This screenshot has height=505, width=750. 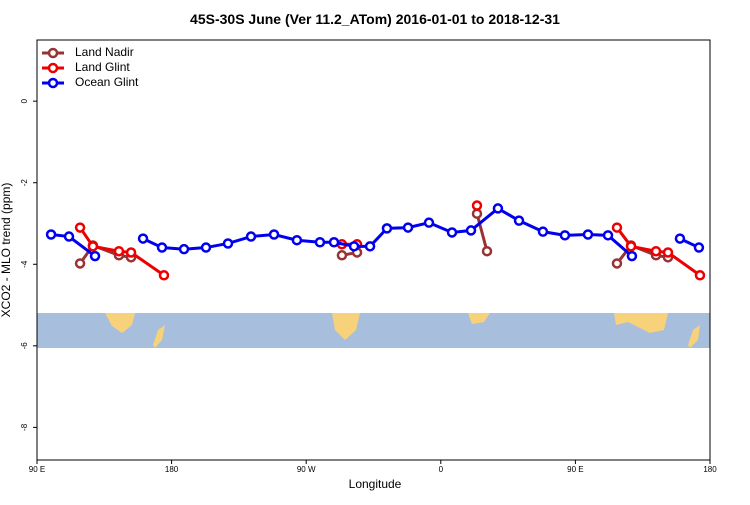 What do you see at coordinates (375, 484) in the screenshot?
I see `x-axis-label: Longitude` at bounding box center [375, 484].